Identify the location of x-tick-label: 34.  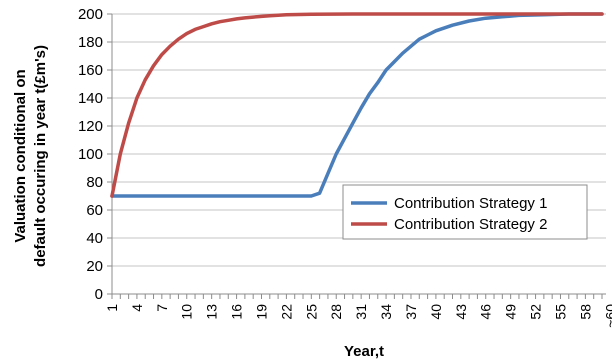
(386, 312).